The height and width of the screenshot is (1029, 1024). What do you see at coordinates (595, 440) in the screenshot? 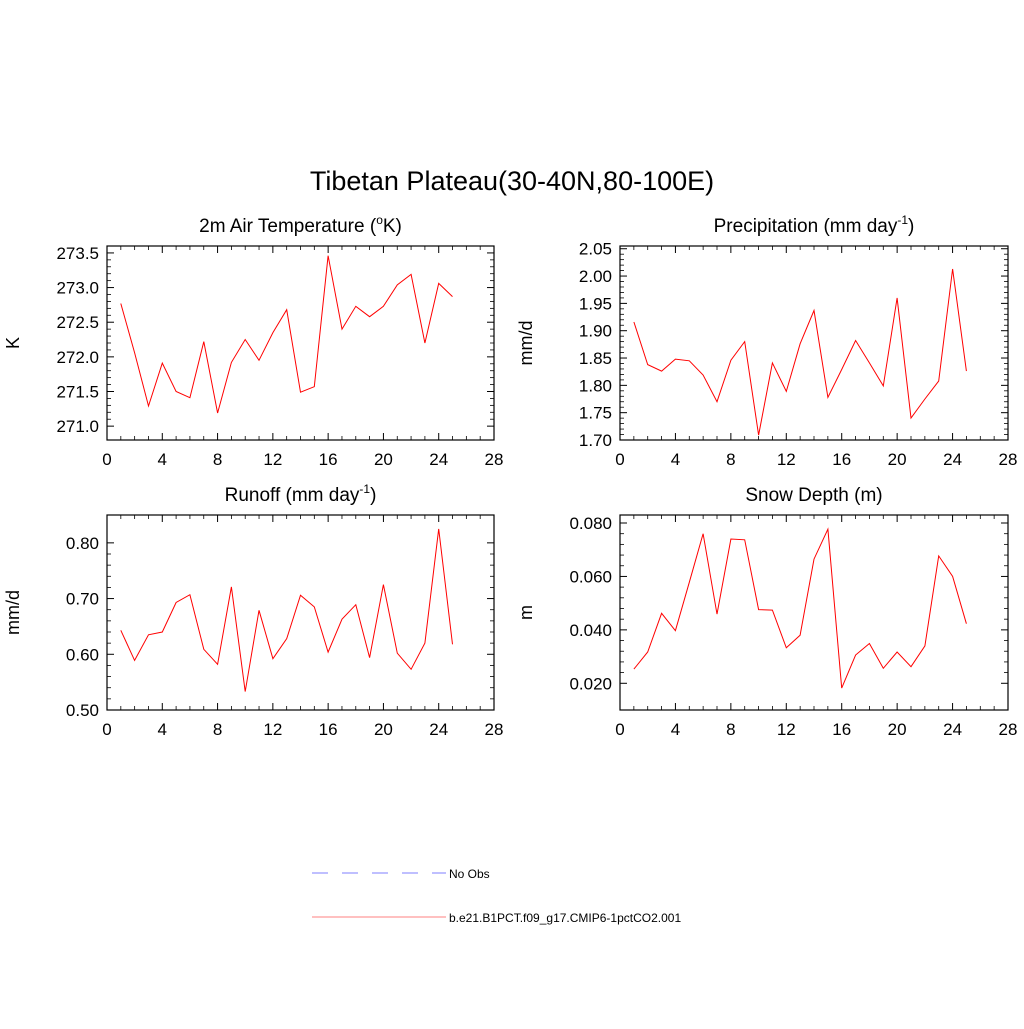
I see `y-tick-label: 1.70` at bounding box center [595, 440].